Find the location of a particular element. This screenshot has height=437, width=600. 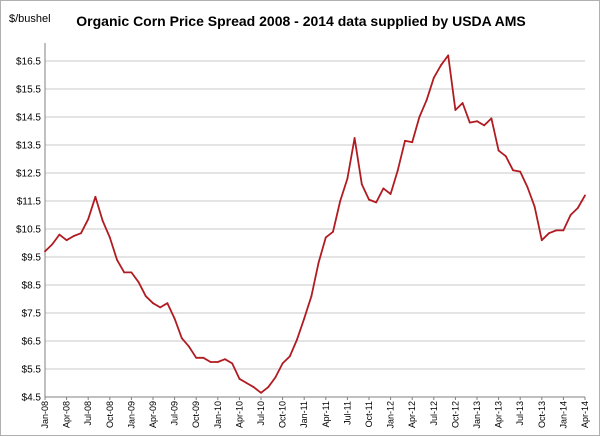

y-tick-label: $8.5 is located at coordinates (32, 286).